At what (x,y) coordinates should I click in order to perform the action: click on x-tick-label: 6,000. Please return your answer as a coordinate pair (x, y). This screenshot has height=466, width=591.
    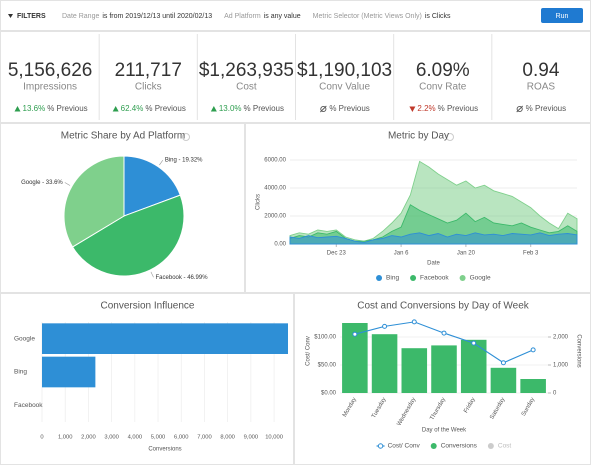
    Looking at the image, I should click on (181, 438).